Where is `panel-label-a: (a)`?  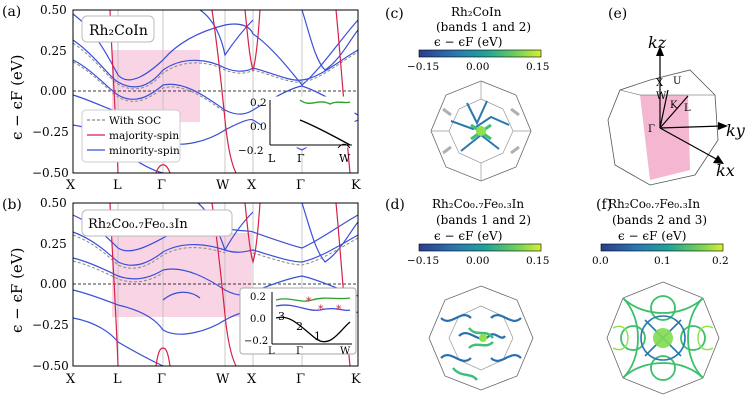 panel-label-a: (a) is located at coordinates (11, 12).